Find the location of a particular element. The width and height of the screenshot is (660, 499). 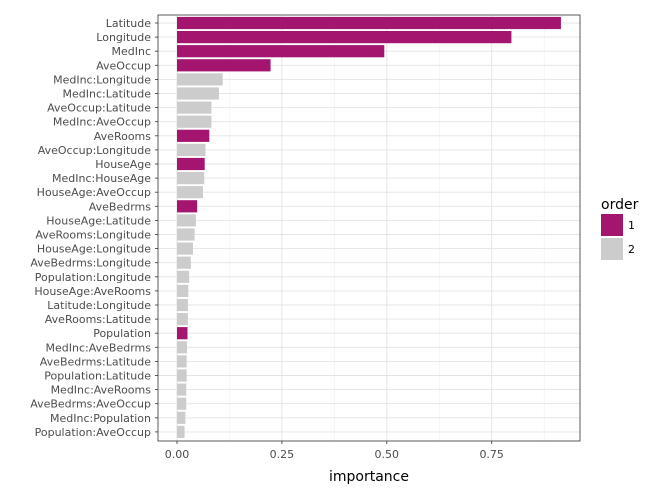

bar-longitude is located at coordinates (344, 37).